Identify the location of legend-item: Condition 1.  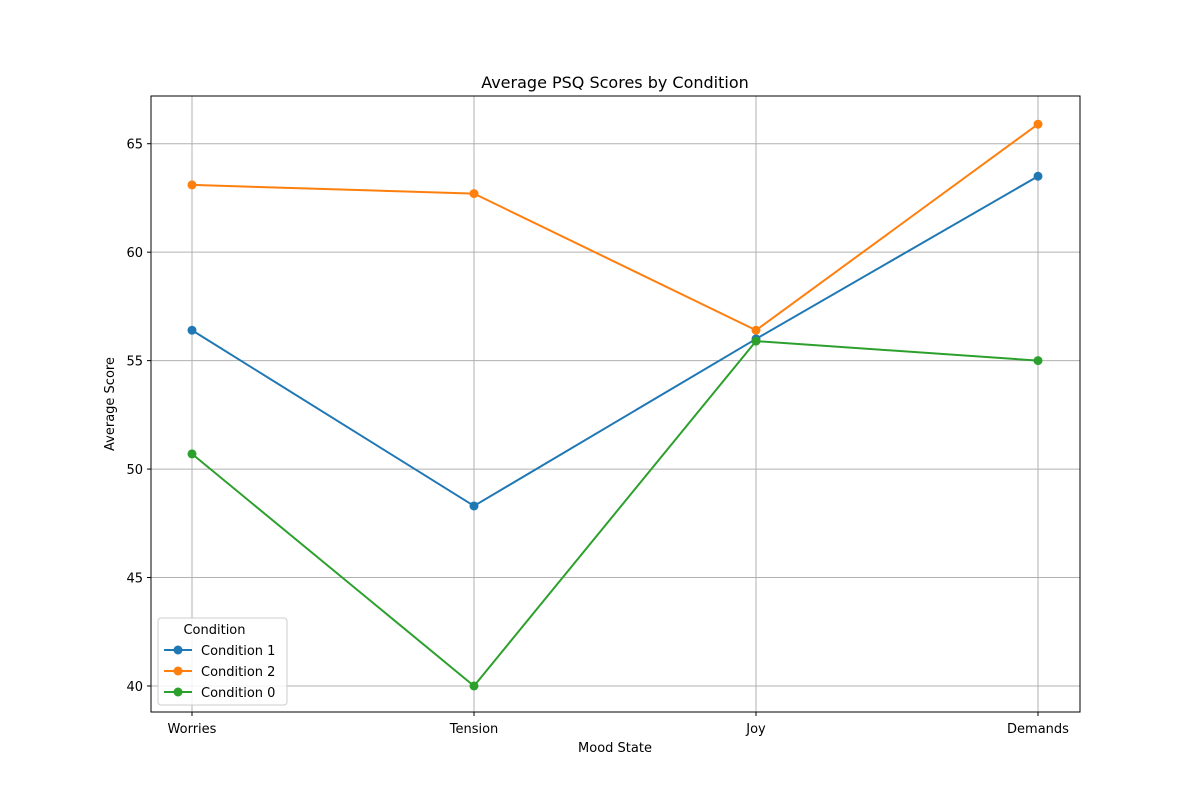
(219, 651).